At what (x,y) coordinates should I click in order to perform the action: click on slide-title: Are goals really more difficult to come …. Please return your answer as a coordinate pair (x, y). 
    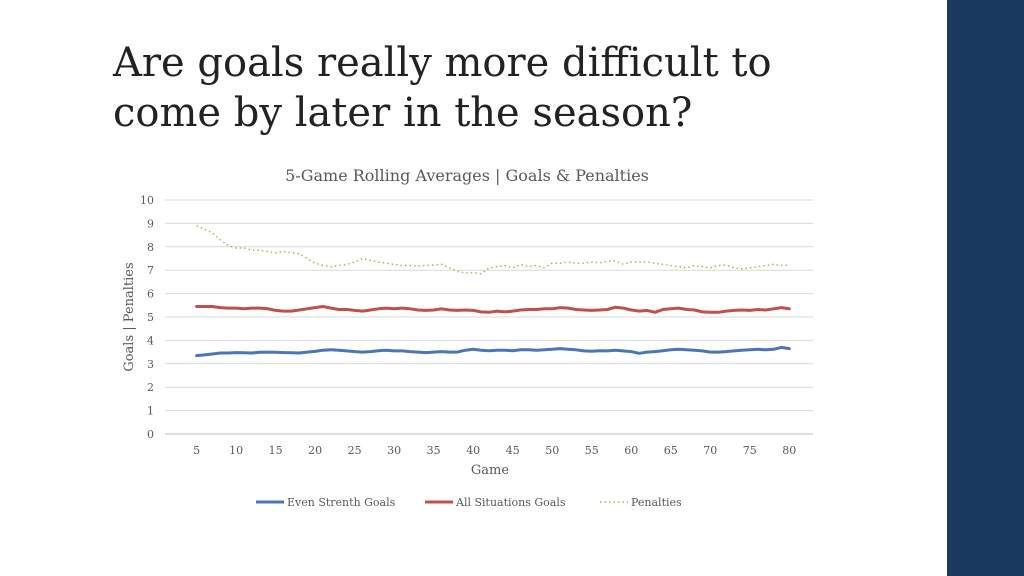
    Looking at the image, I should click on (513, 88).